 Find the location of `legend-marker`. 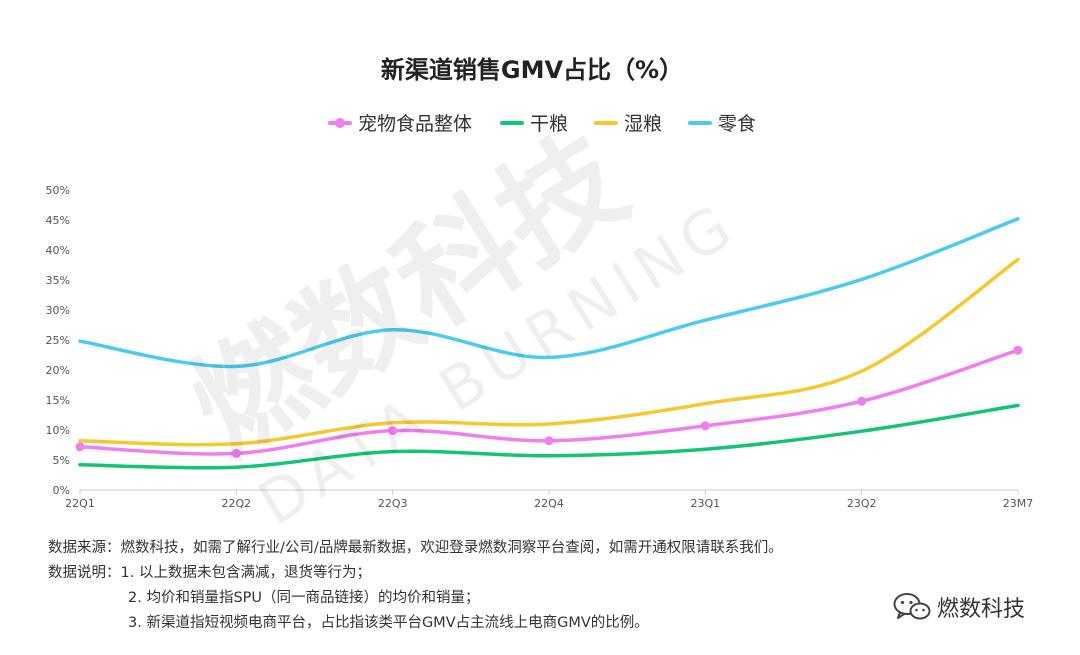

legend-marker is located at coordinates (340, 123).